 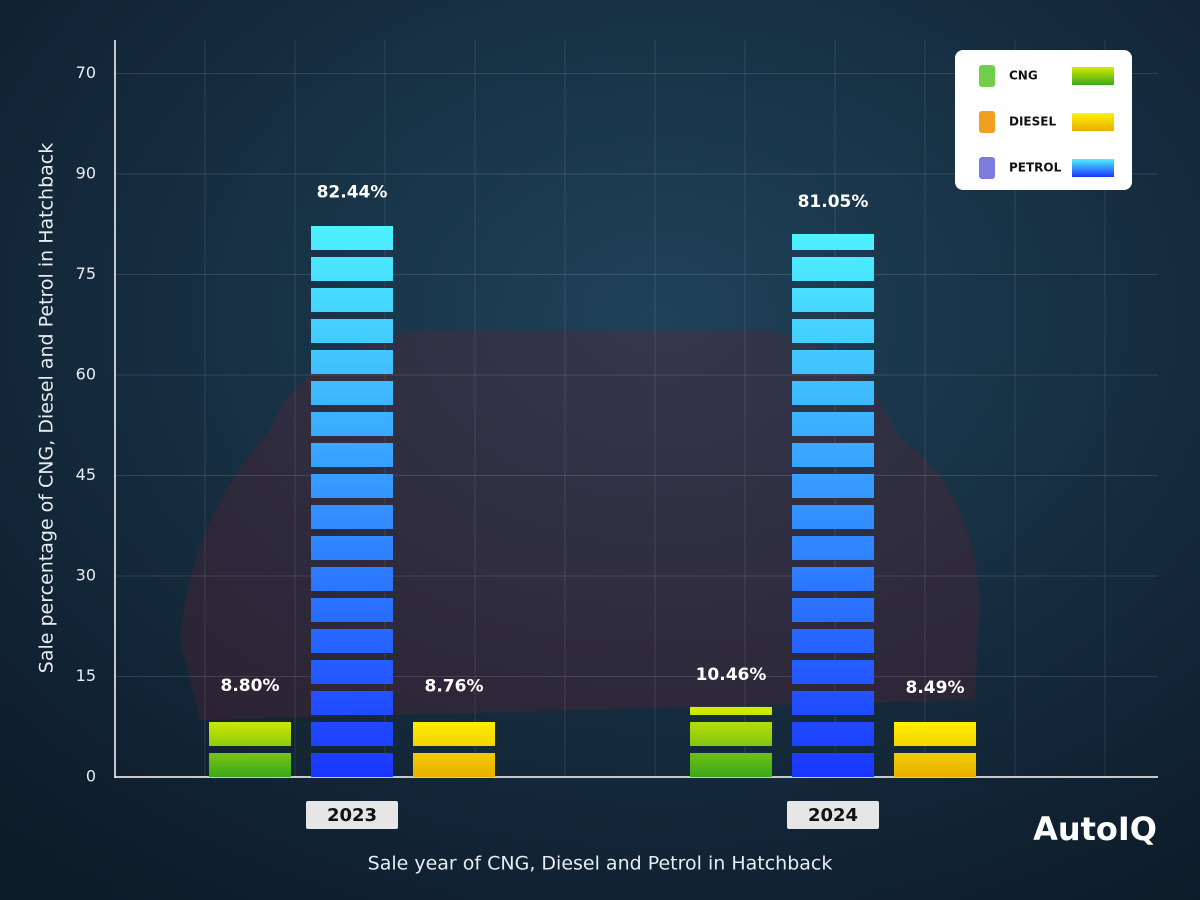 What do you see at coordinates (935, 688) in the screenshot?
I see `value-label: 8.49%` at bounding box center [935, 688].